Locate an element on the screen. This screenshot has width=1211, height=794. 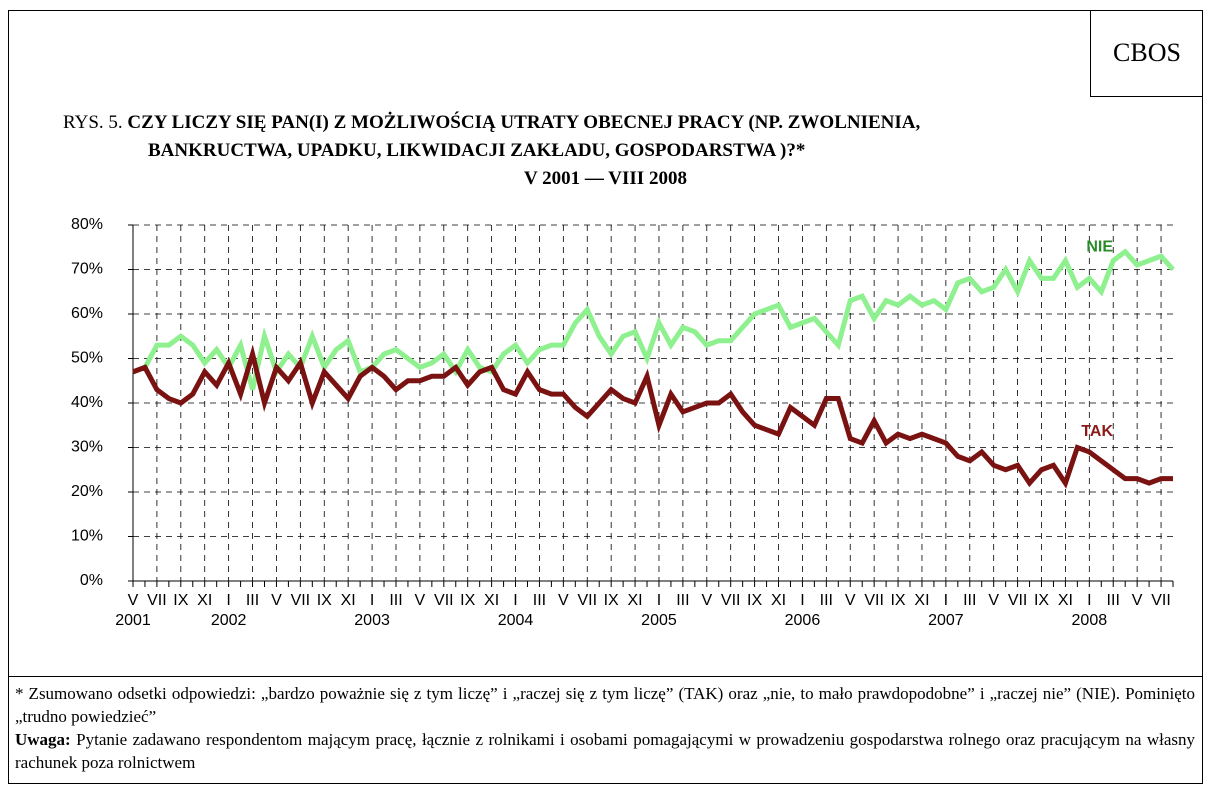
y-tick-label: 0% is located at coordinates (91, 580).